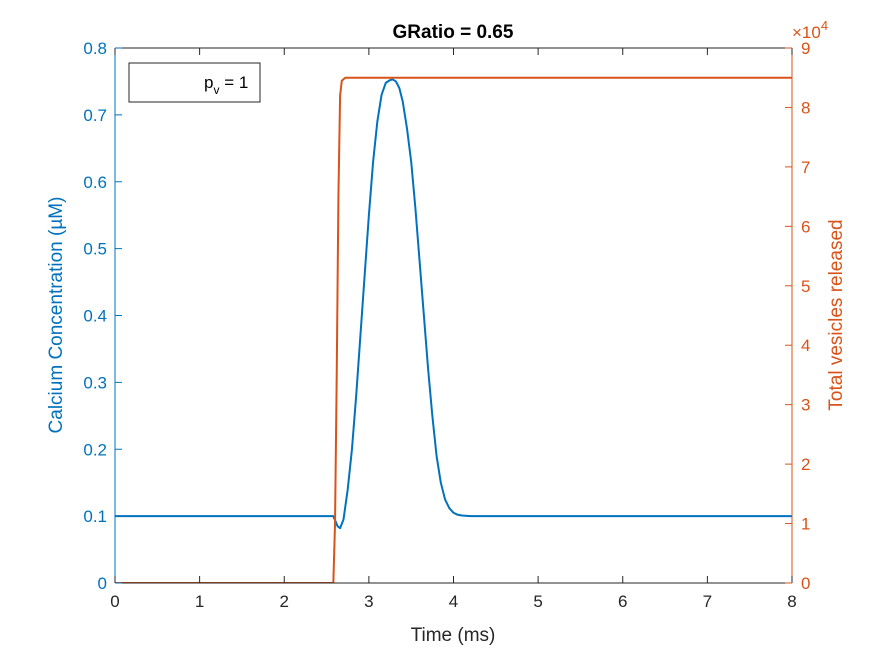  Describe the element at coordinates (199, 601) in the screenshot. I see `x-tick-label: 1` at that location.